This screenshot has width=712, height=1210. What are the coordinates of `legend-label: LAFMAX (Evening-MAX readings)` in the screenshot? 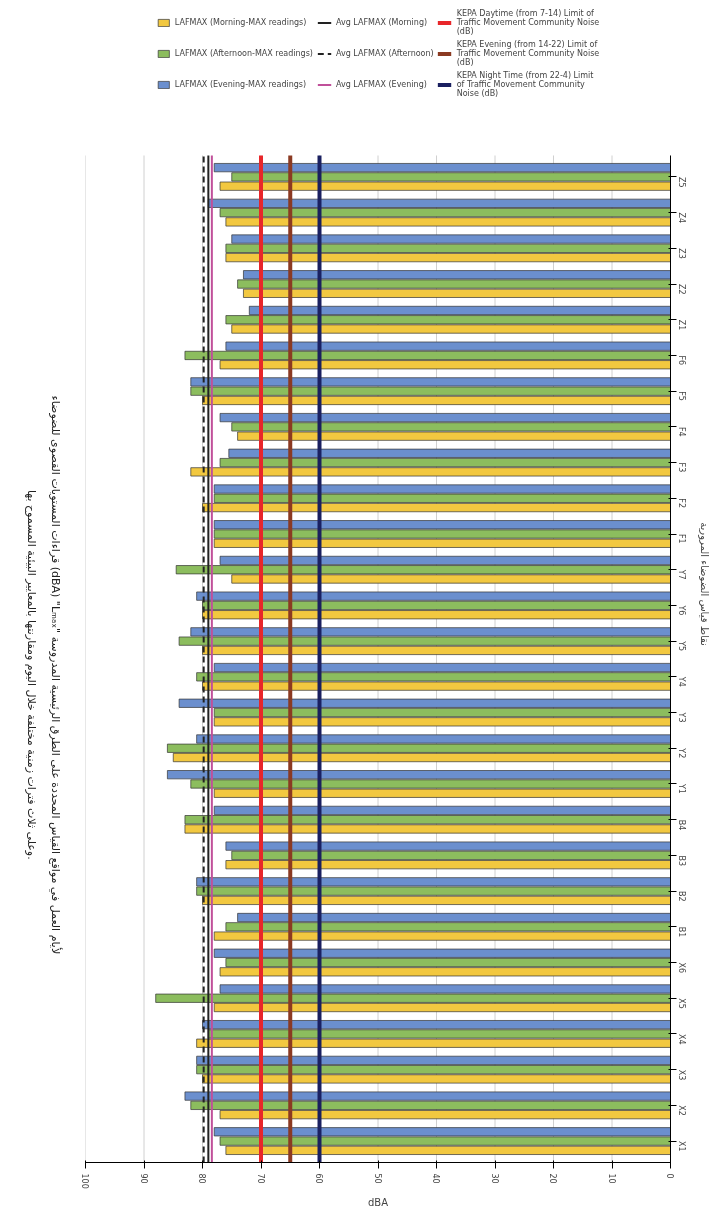 It's located at (240, 84).